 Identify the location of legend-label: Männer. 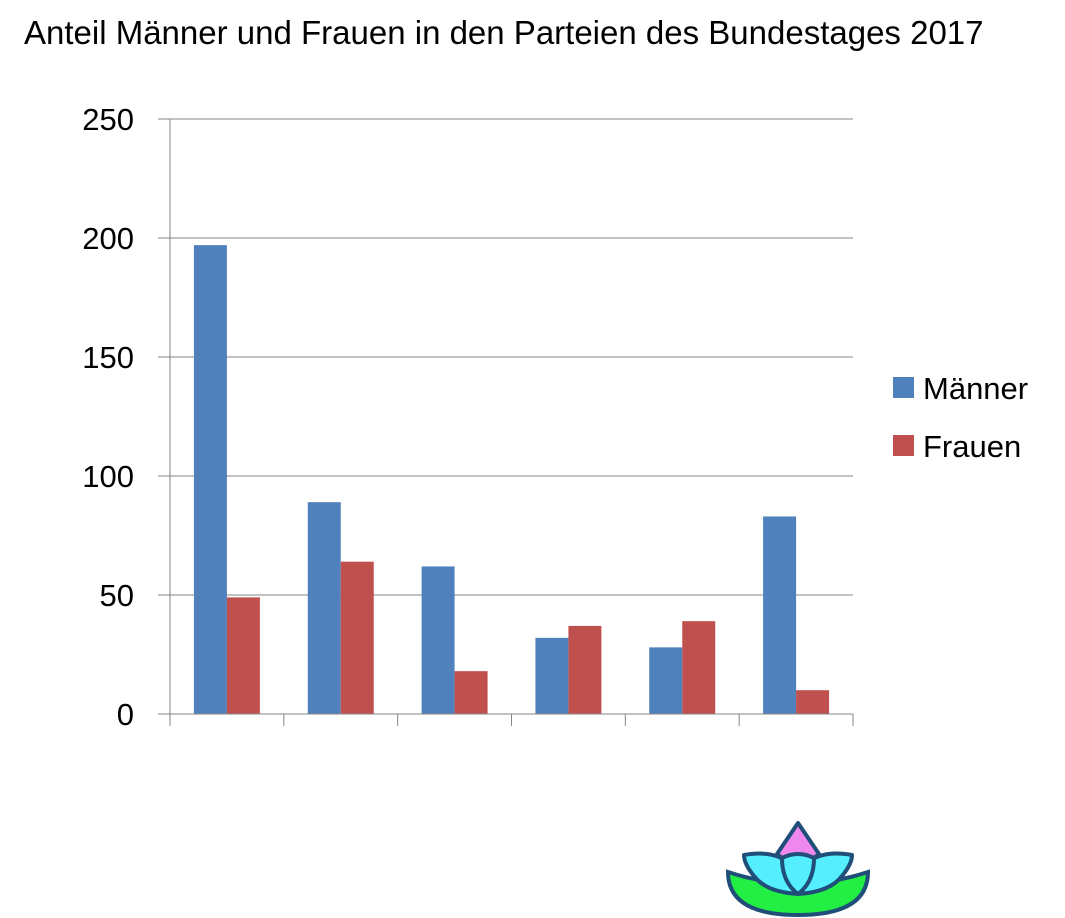
(975, 388).